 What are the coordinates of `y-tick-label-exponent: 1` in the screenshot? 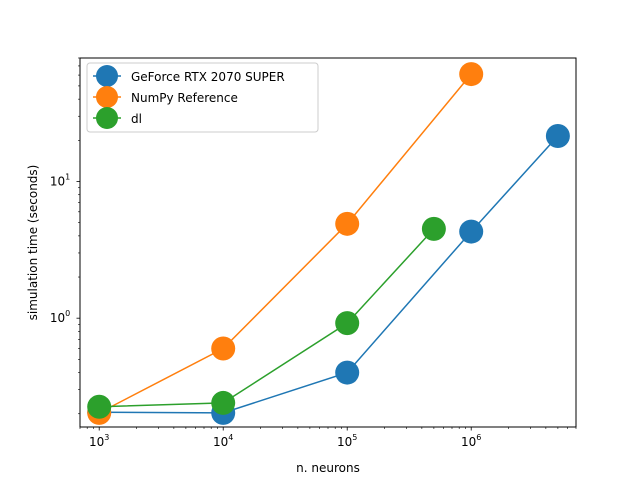 It's located at (67, 176).